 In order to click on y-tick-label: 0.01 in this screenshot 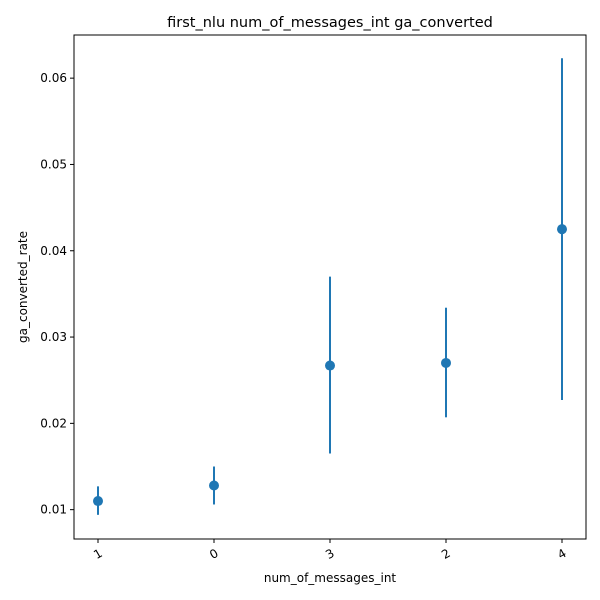, I will do `click(53, 510)`.